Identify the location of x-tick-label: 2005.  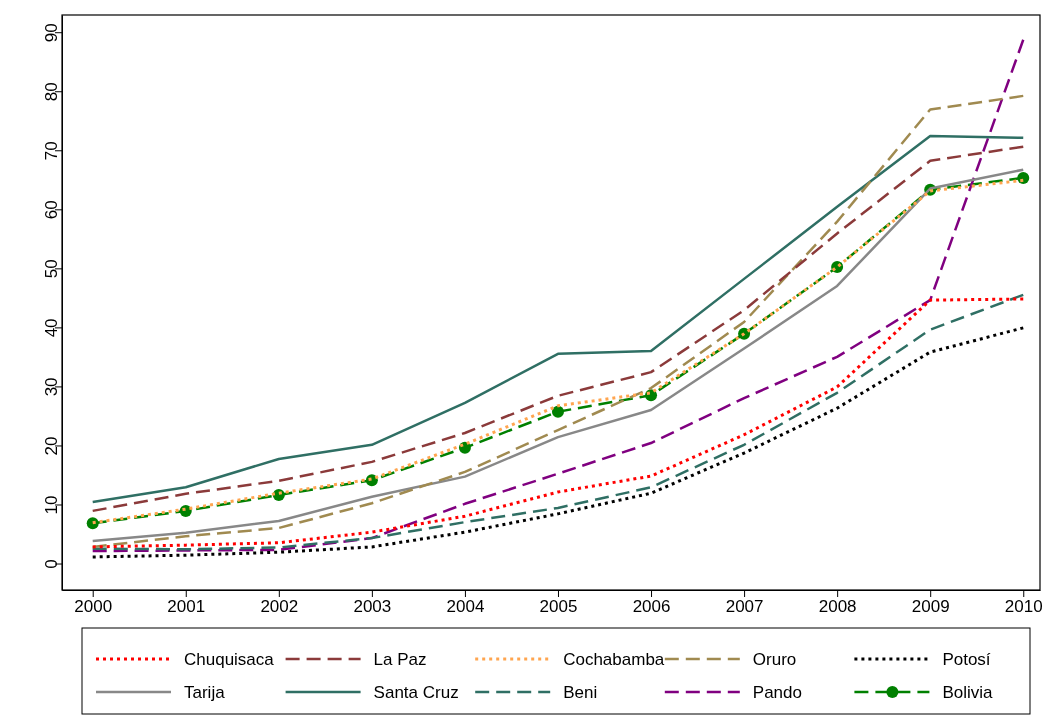
(558, 607).